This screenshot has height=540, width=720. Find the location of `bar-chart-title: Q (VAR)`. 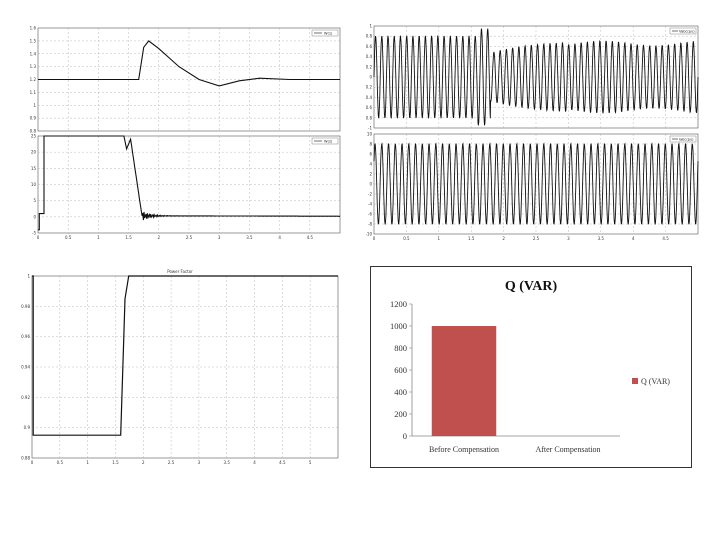

bar-chart-title: Q (VAR) is located at coordinates (531, 286).